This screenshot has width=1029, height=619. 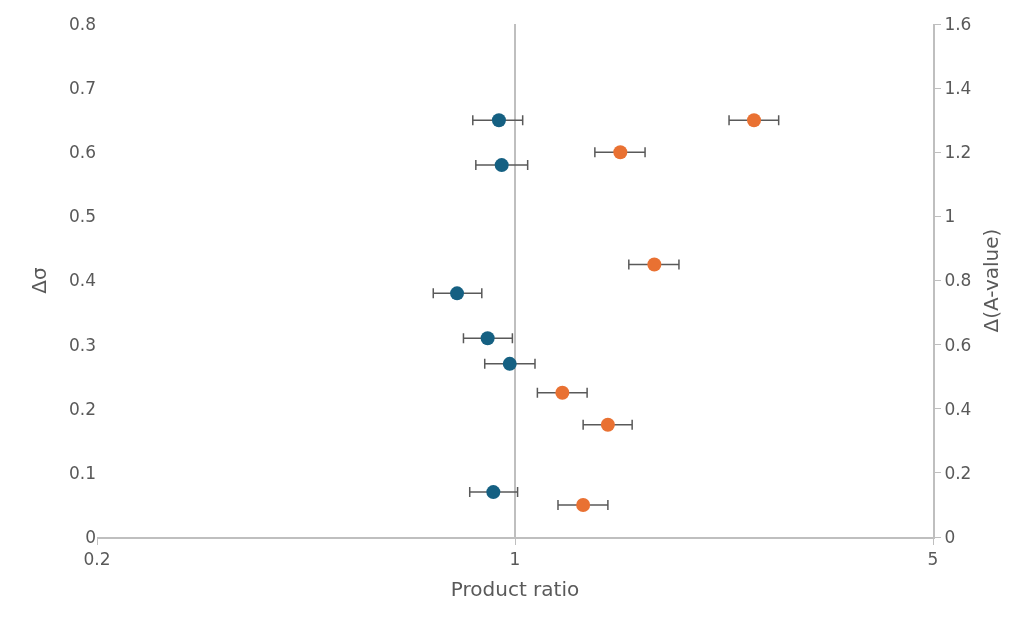 I want to click on y-axis-title: Δσ, so click(x=39, y=280).